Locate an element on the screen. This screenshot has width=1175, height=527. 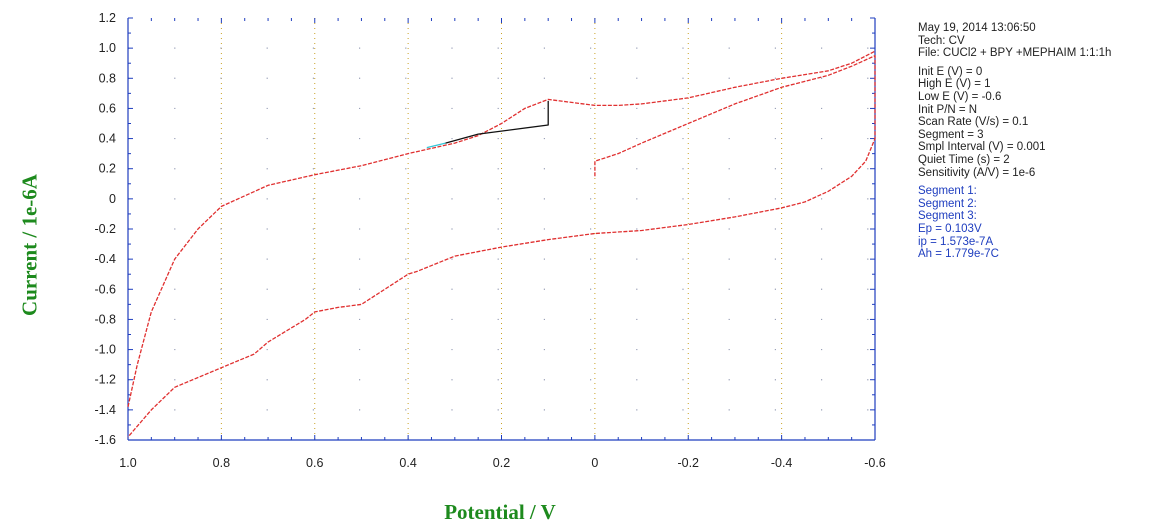
y-tick-label: -0.6 is located at coordinates (105, 289).